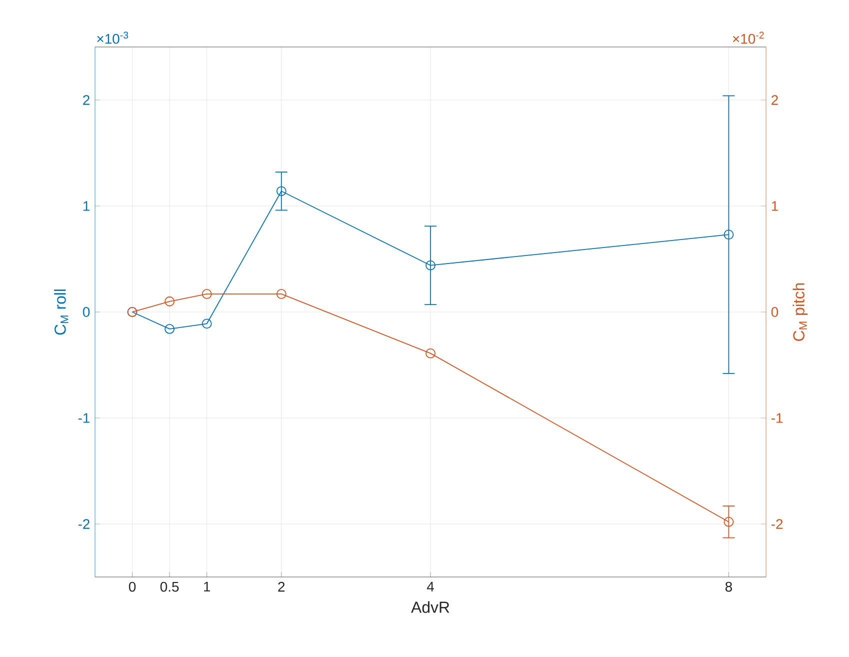 The image size is (849, 657). I want to click on y-tick-label: -2, so click(84, 524).